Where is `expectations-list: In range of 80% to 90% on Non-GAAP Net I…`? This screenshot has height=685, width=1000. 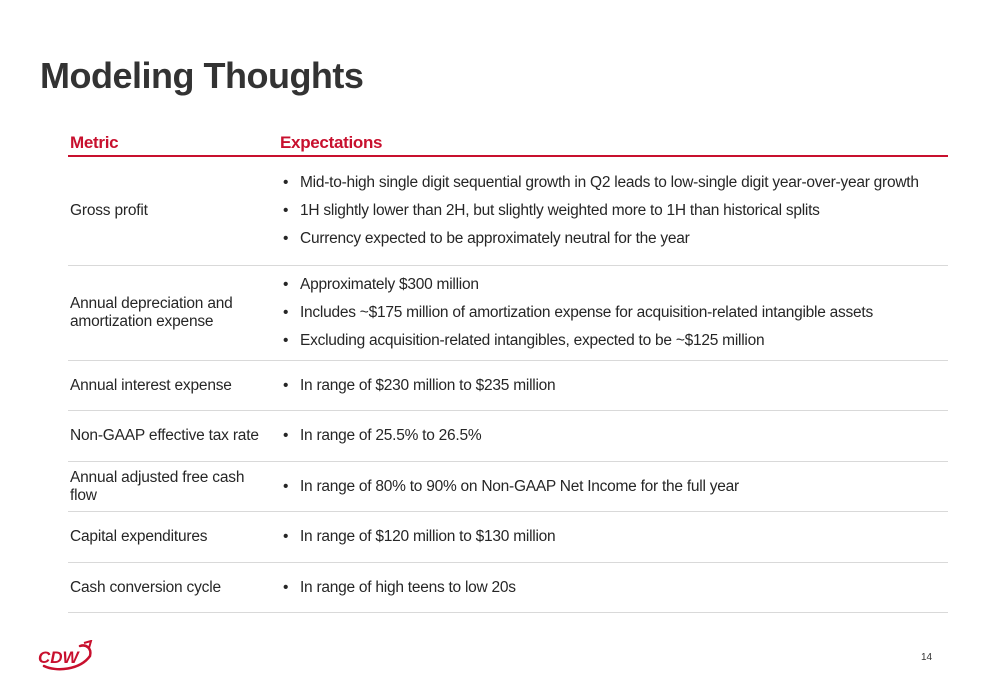 expectations-list: In range of 80% to 90% on Non-GAAP Net I… is located at coordinates (614, 487).